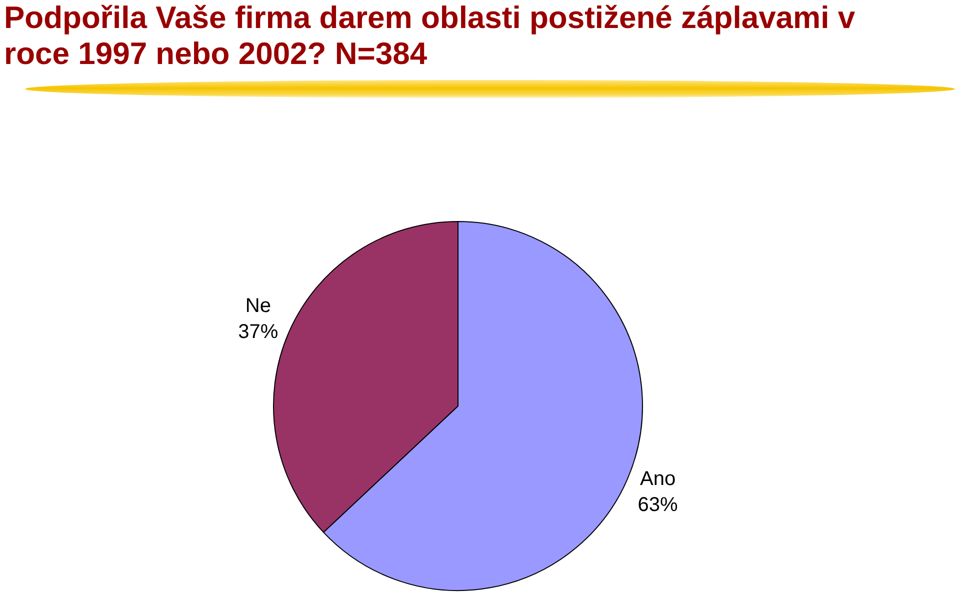  I want to click on slice-label: Ano, so click(658, 479).